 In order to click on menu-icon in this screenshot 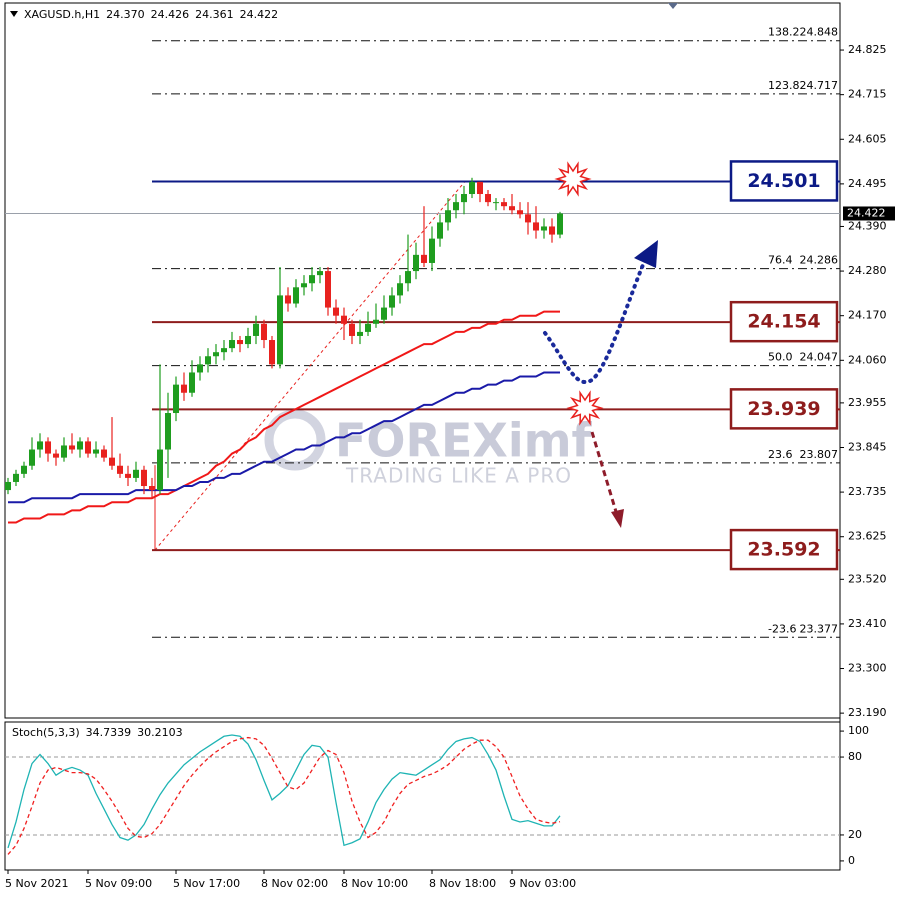, I will do `click(14, 14)`.